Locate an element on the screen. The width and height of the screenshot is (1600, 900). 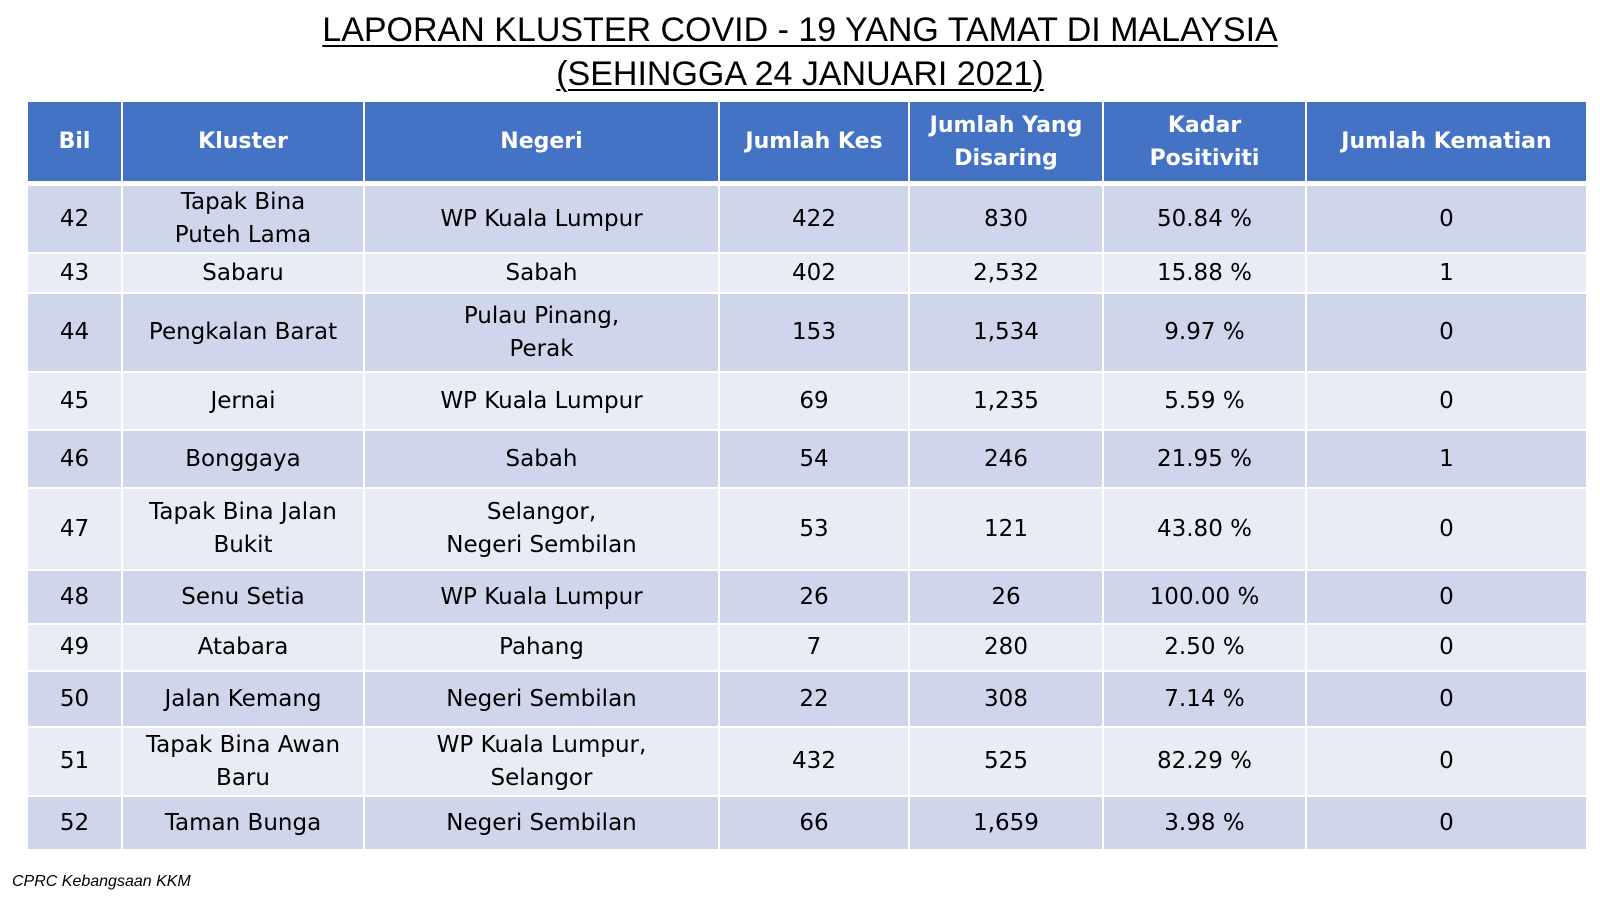
cell-kadar-positiviti: 3.98 % is located at coordinates (1205, 824).